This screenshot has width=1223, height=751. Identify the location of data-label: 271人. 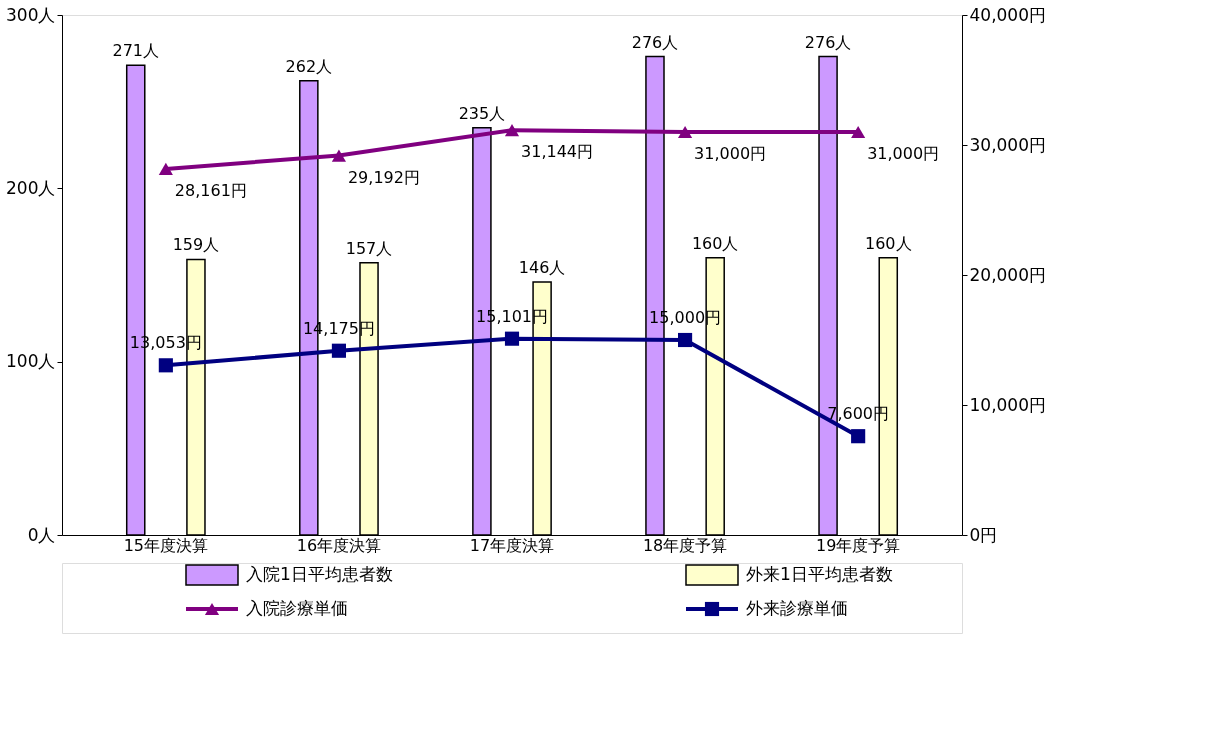
(136, 51).